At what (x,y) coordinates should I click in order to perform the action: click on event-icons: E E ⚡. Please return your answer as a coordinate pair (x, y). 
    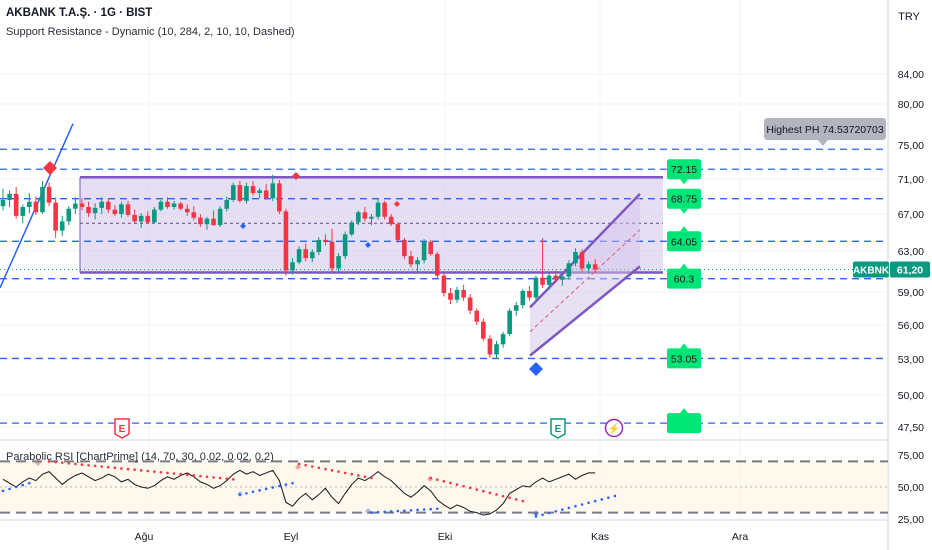
    Looking at the image, I should click on (369, 428).